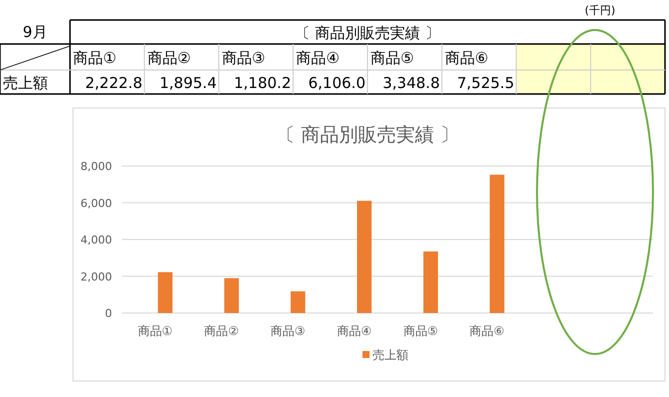  Describe the element at coordinates (392, 58) in the screenshot. I see `category-label: 商品⑤` at that location.